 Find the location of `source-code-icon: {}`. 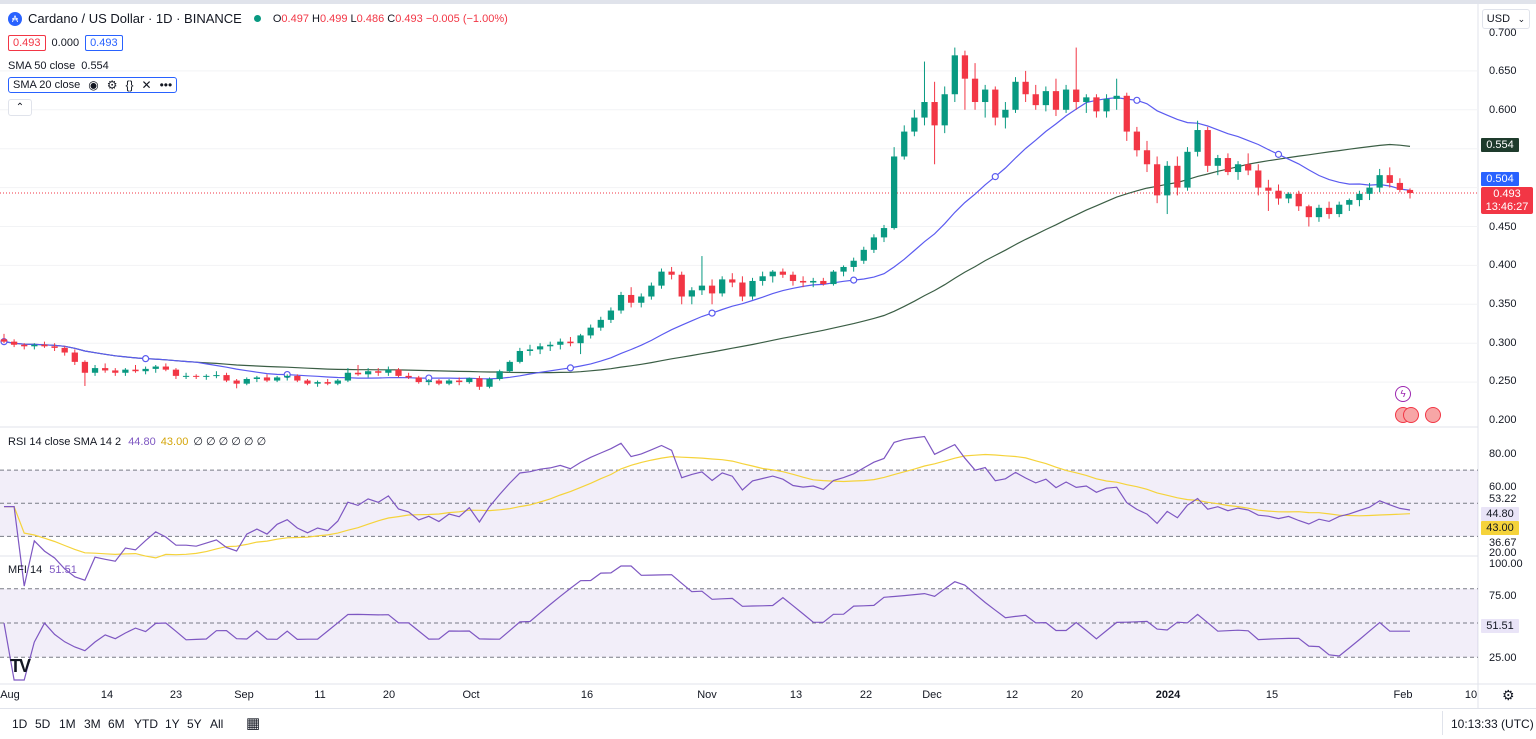

source-code-icon: {} is located at coordinates (129, 85).